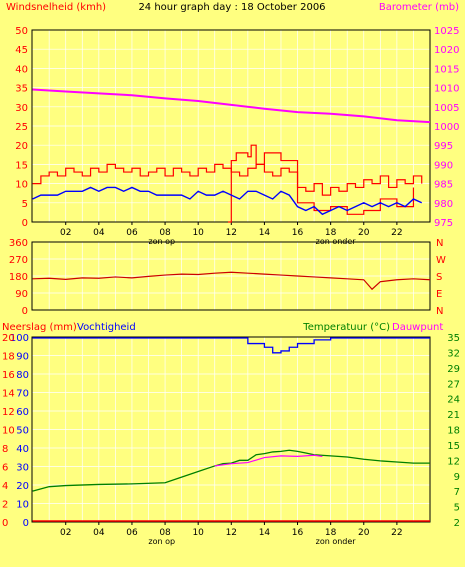  I want to click on humidity-tick-label: 50, so click(22, 431).